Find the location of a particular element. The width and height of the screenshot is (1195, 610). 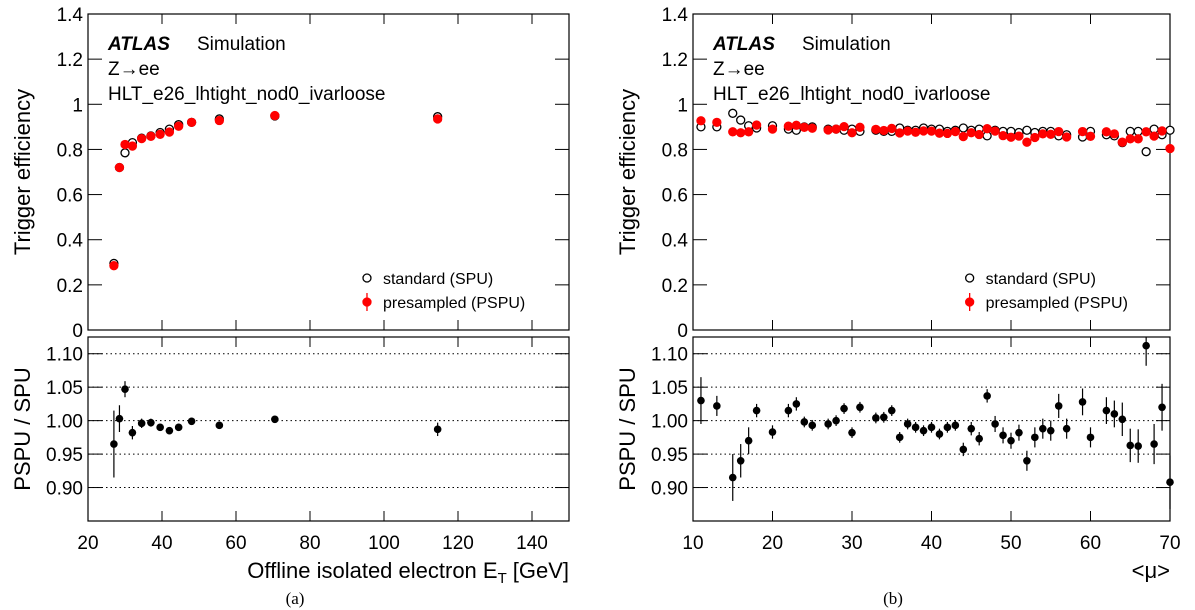

x-tick-label: 40 is located at coordinates (931, 543).